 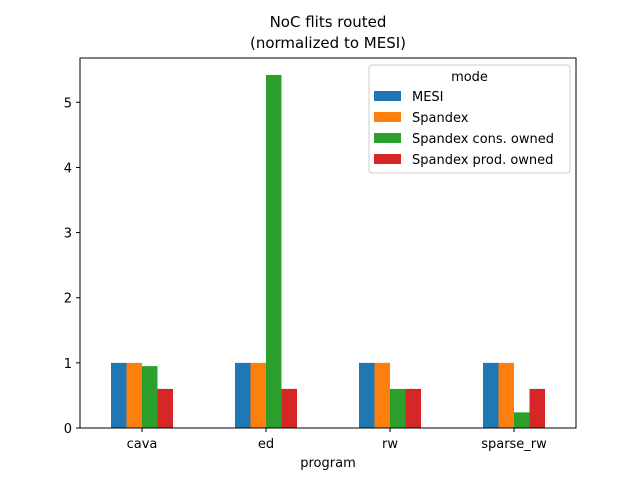 What do you see at coordinates (68, 103) in the screenshot?
I see `y-tick-label: 5` at bounding box center [68, 103].